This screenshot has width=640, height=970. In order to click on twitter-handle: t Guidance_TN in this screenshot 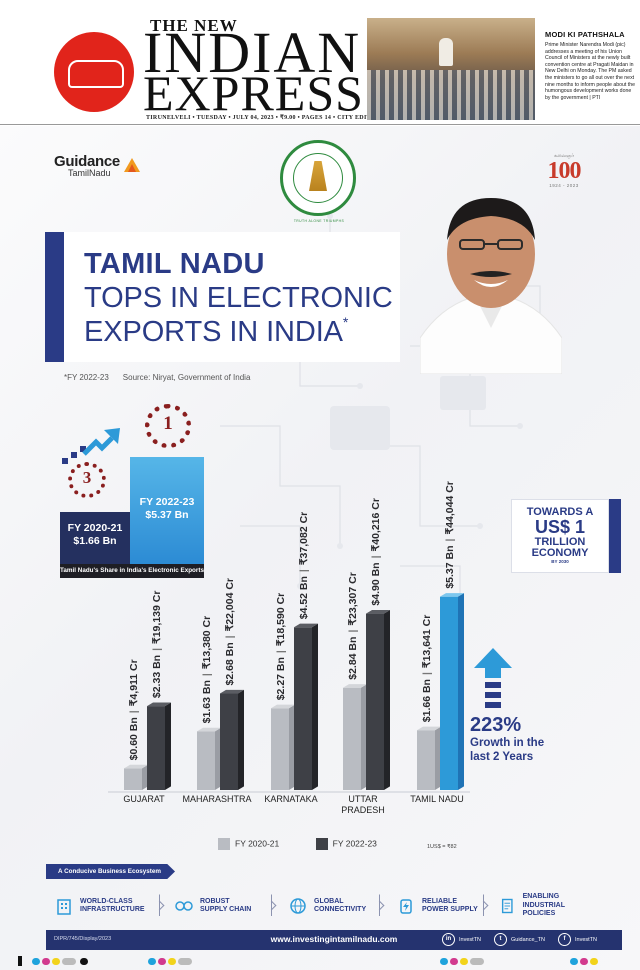, I will do `click(519, 939)`.